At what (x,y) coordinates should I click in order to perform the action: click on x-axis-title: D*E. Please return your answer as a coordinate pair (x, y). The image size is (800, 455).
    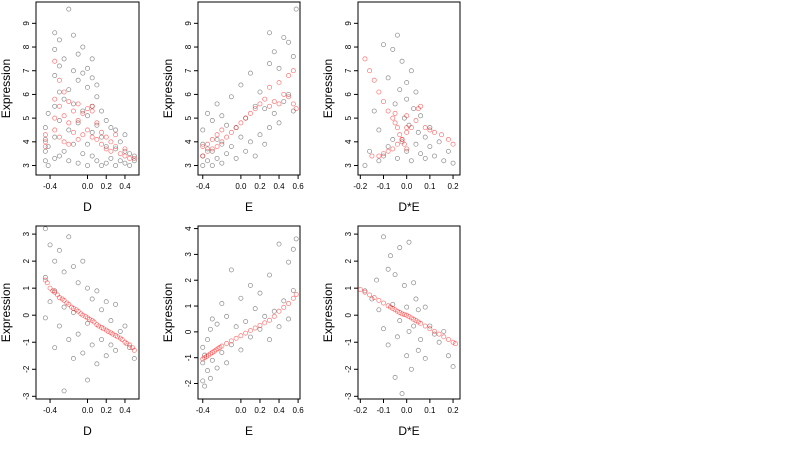
    Looking at the image, I should click on (408, 207).